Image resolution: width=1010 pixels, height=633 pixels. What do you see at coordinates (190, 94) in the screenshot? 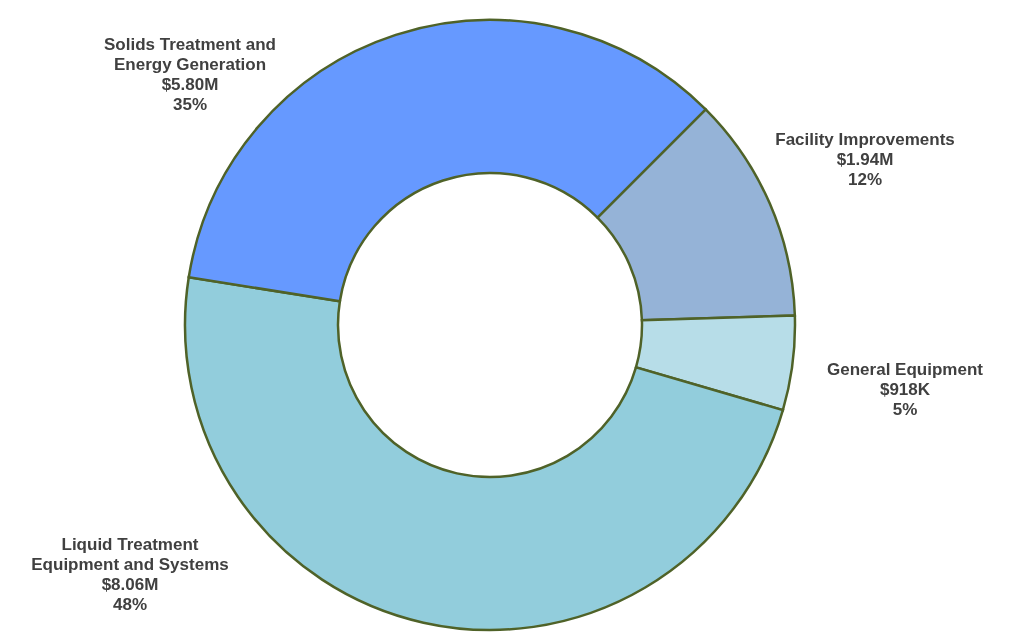
I see `data-label: $5.80M 35%` at bounding box center [190, 94].